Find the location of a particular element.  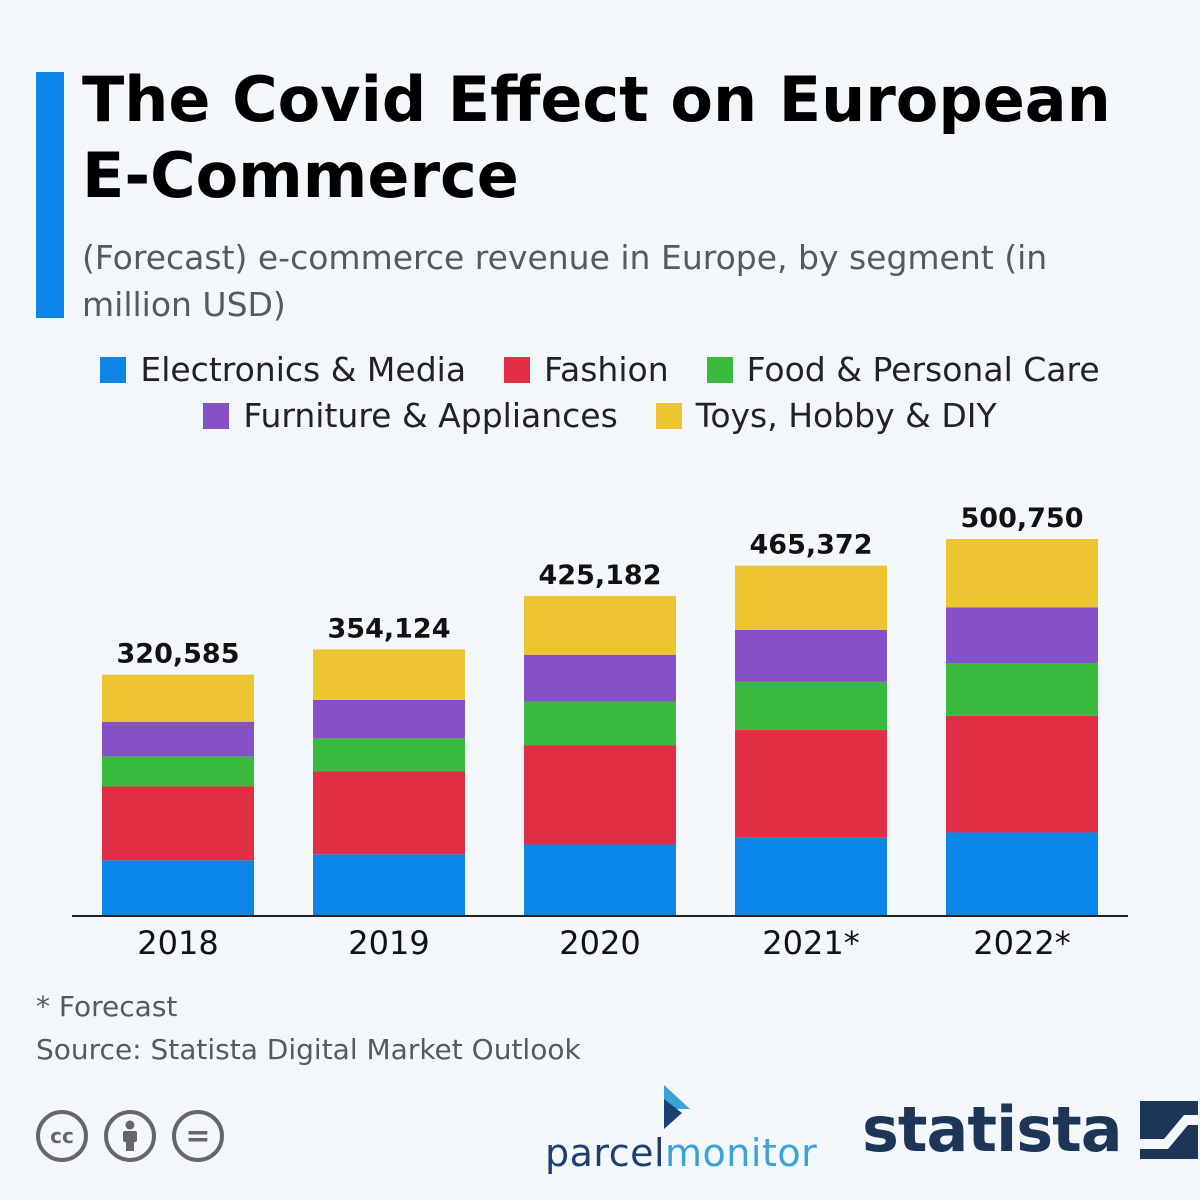

parcelmonitor-mark-icon is located at coordinates (677, 1107).